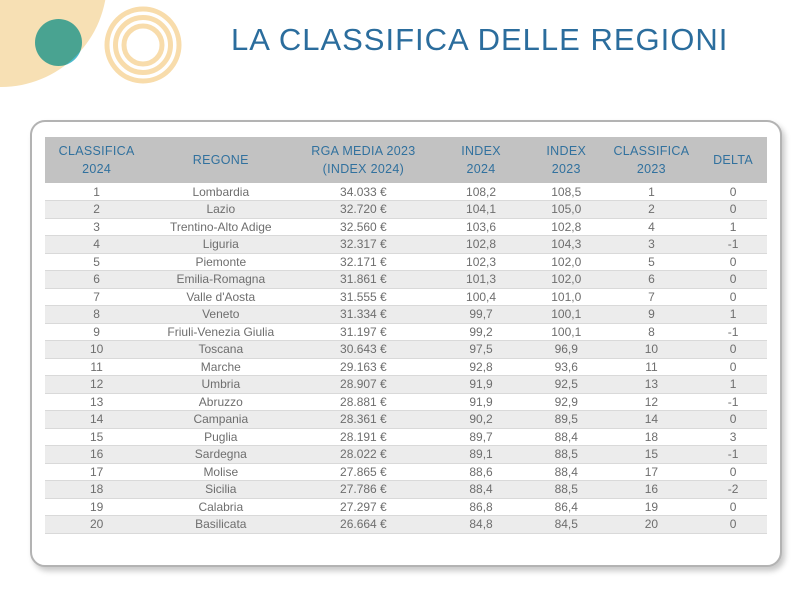 The width and height of the screenshot is (805, 600). What do you see at coordinates (566, 366) in the screenshot?
I see `cell-index-2023: 93,6` at bounding box center [566, 366].